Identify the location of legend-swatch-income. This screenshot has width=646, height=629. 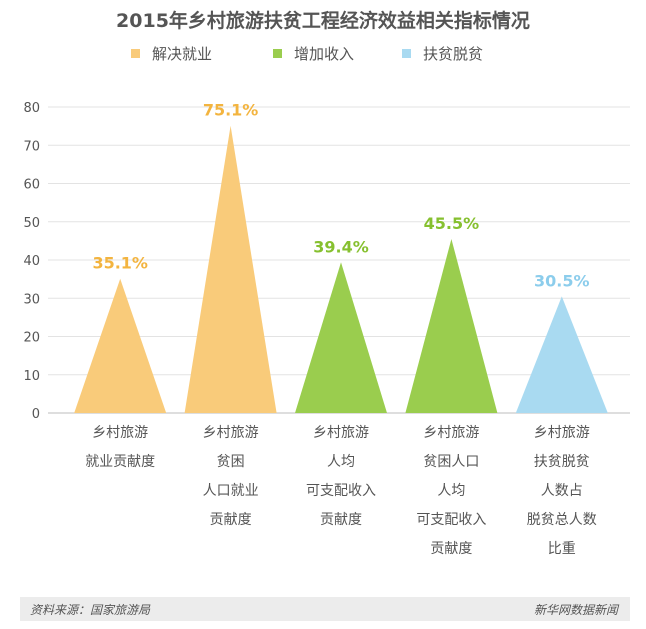
(277, 53).